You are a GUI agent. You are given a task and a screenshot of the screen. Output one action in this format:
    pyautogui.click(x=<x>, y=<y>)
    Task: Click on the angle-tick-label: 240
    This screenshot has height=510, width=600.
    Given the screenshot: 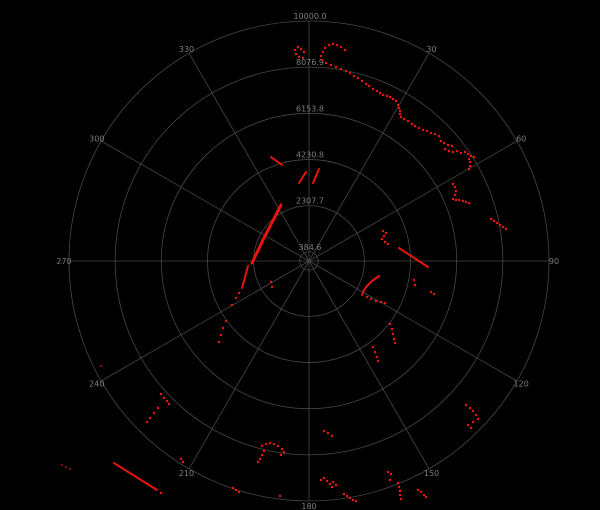 What is the action you would take?
    pyautogui.click(x=96, y=384)
    